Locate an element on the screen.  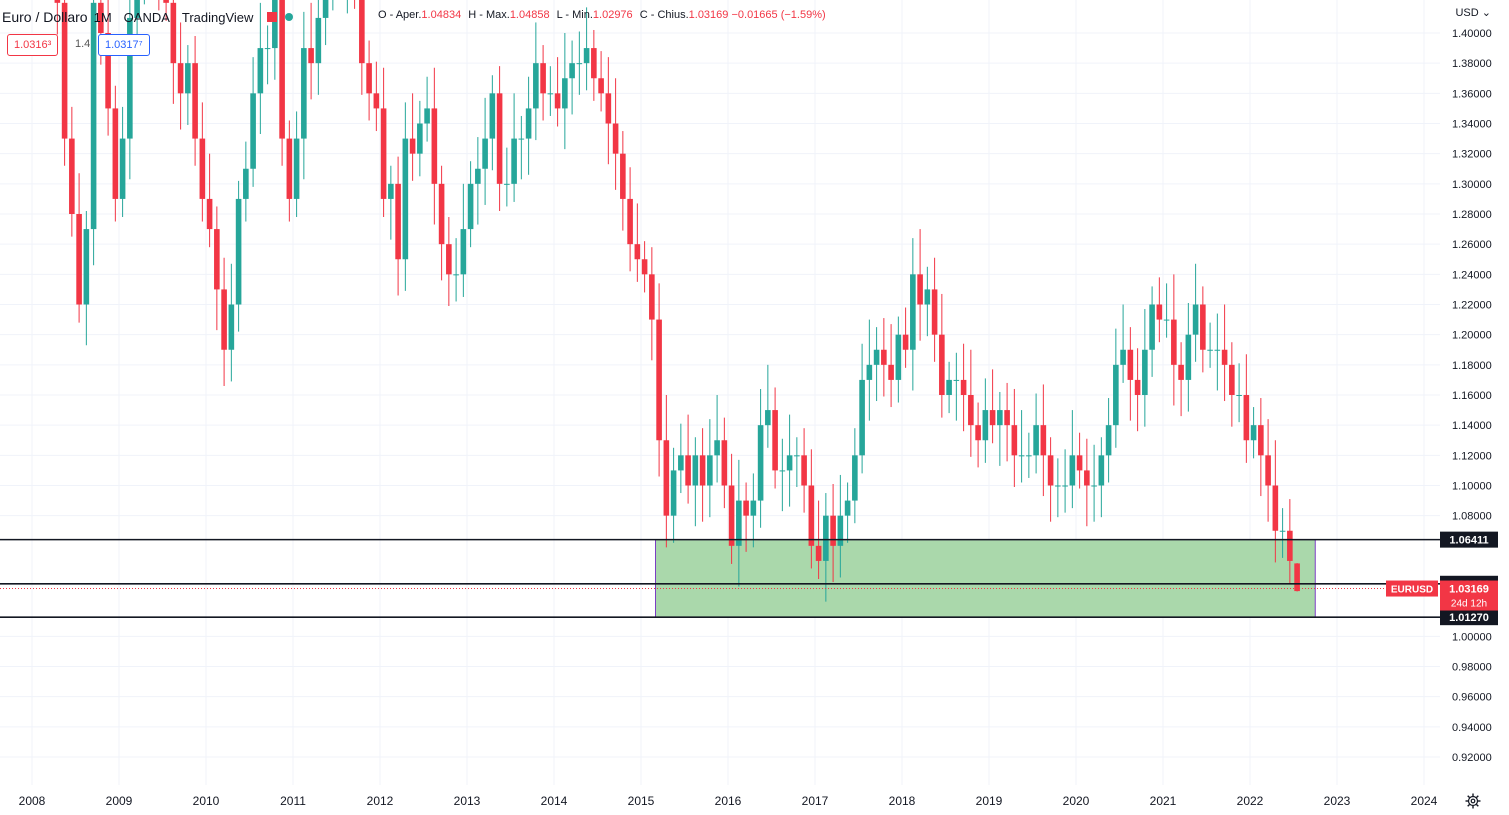
currency-selector: USD ⌄ is located at coordinates (1473, 12).